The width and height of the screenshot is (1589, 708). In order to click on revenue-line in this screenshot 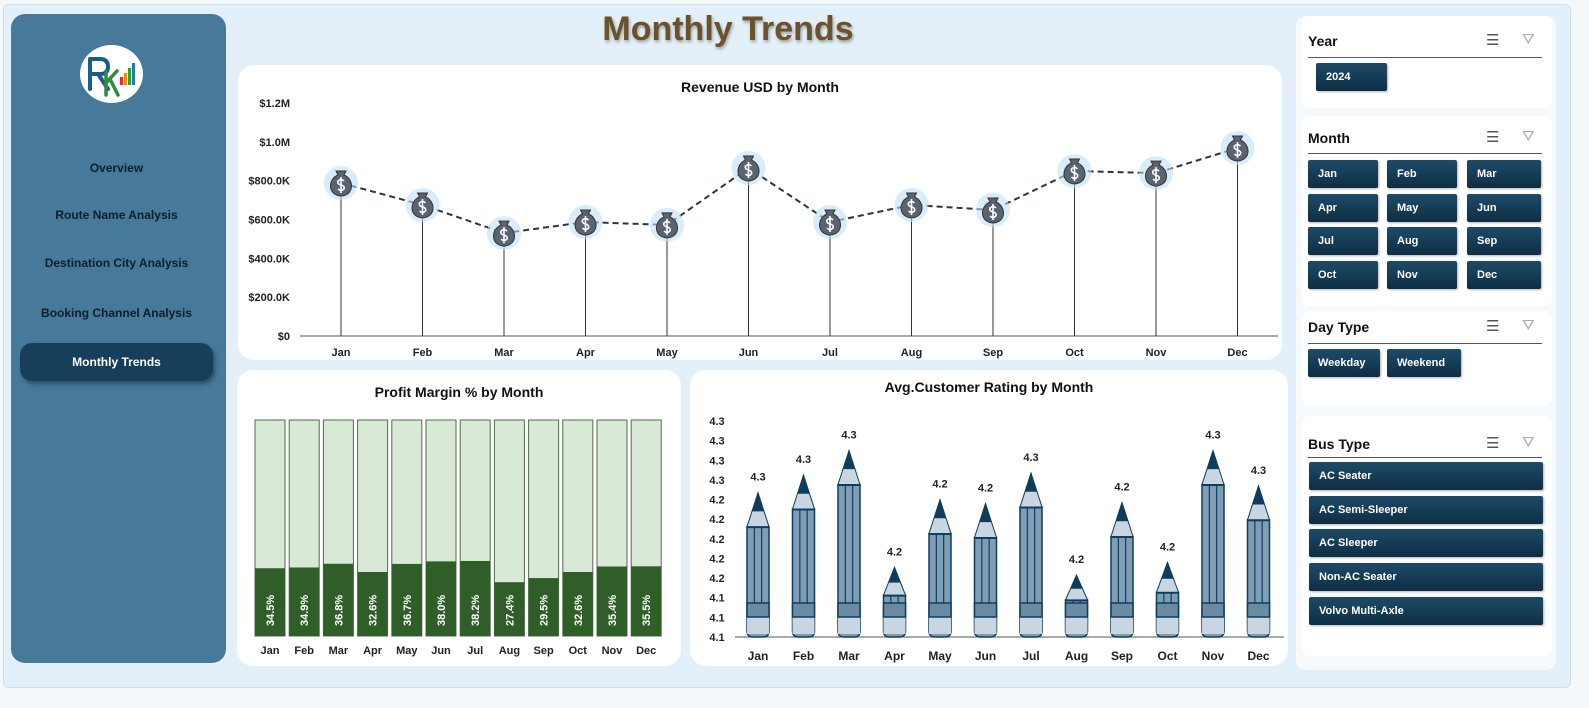, I will do `click(789, 191)`.